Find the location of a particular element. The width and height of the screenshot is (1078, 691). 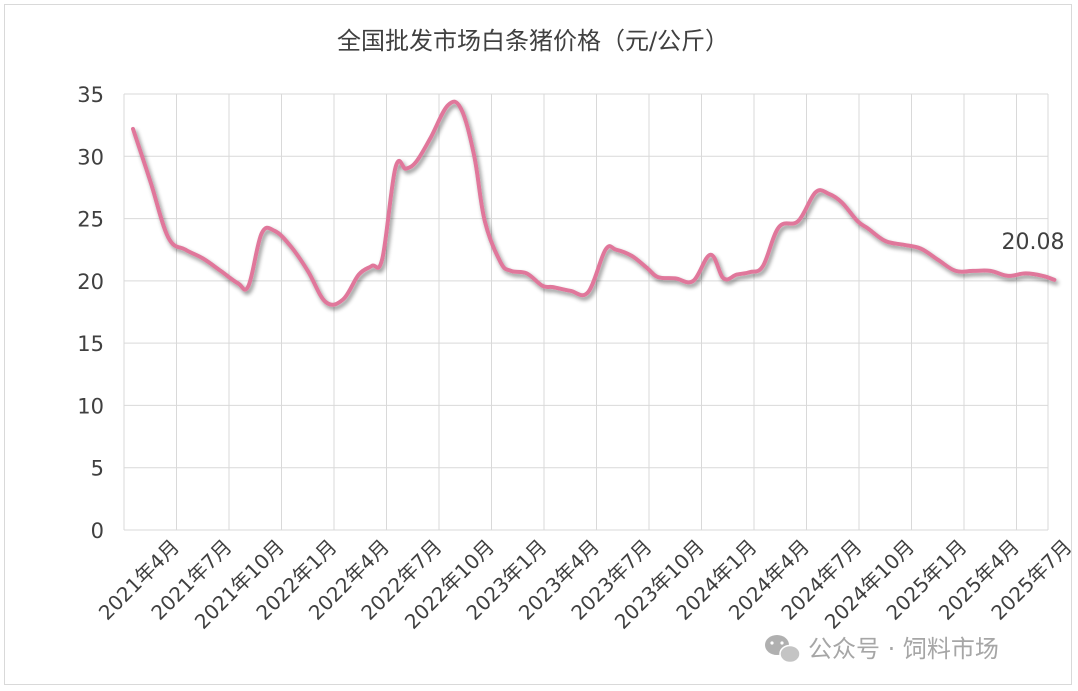

y-tick-label: 35 is located at coordinates (90, 95).